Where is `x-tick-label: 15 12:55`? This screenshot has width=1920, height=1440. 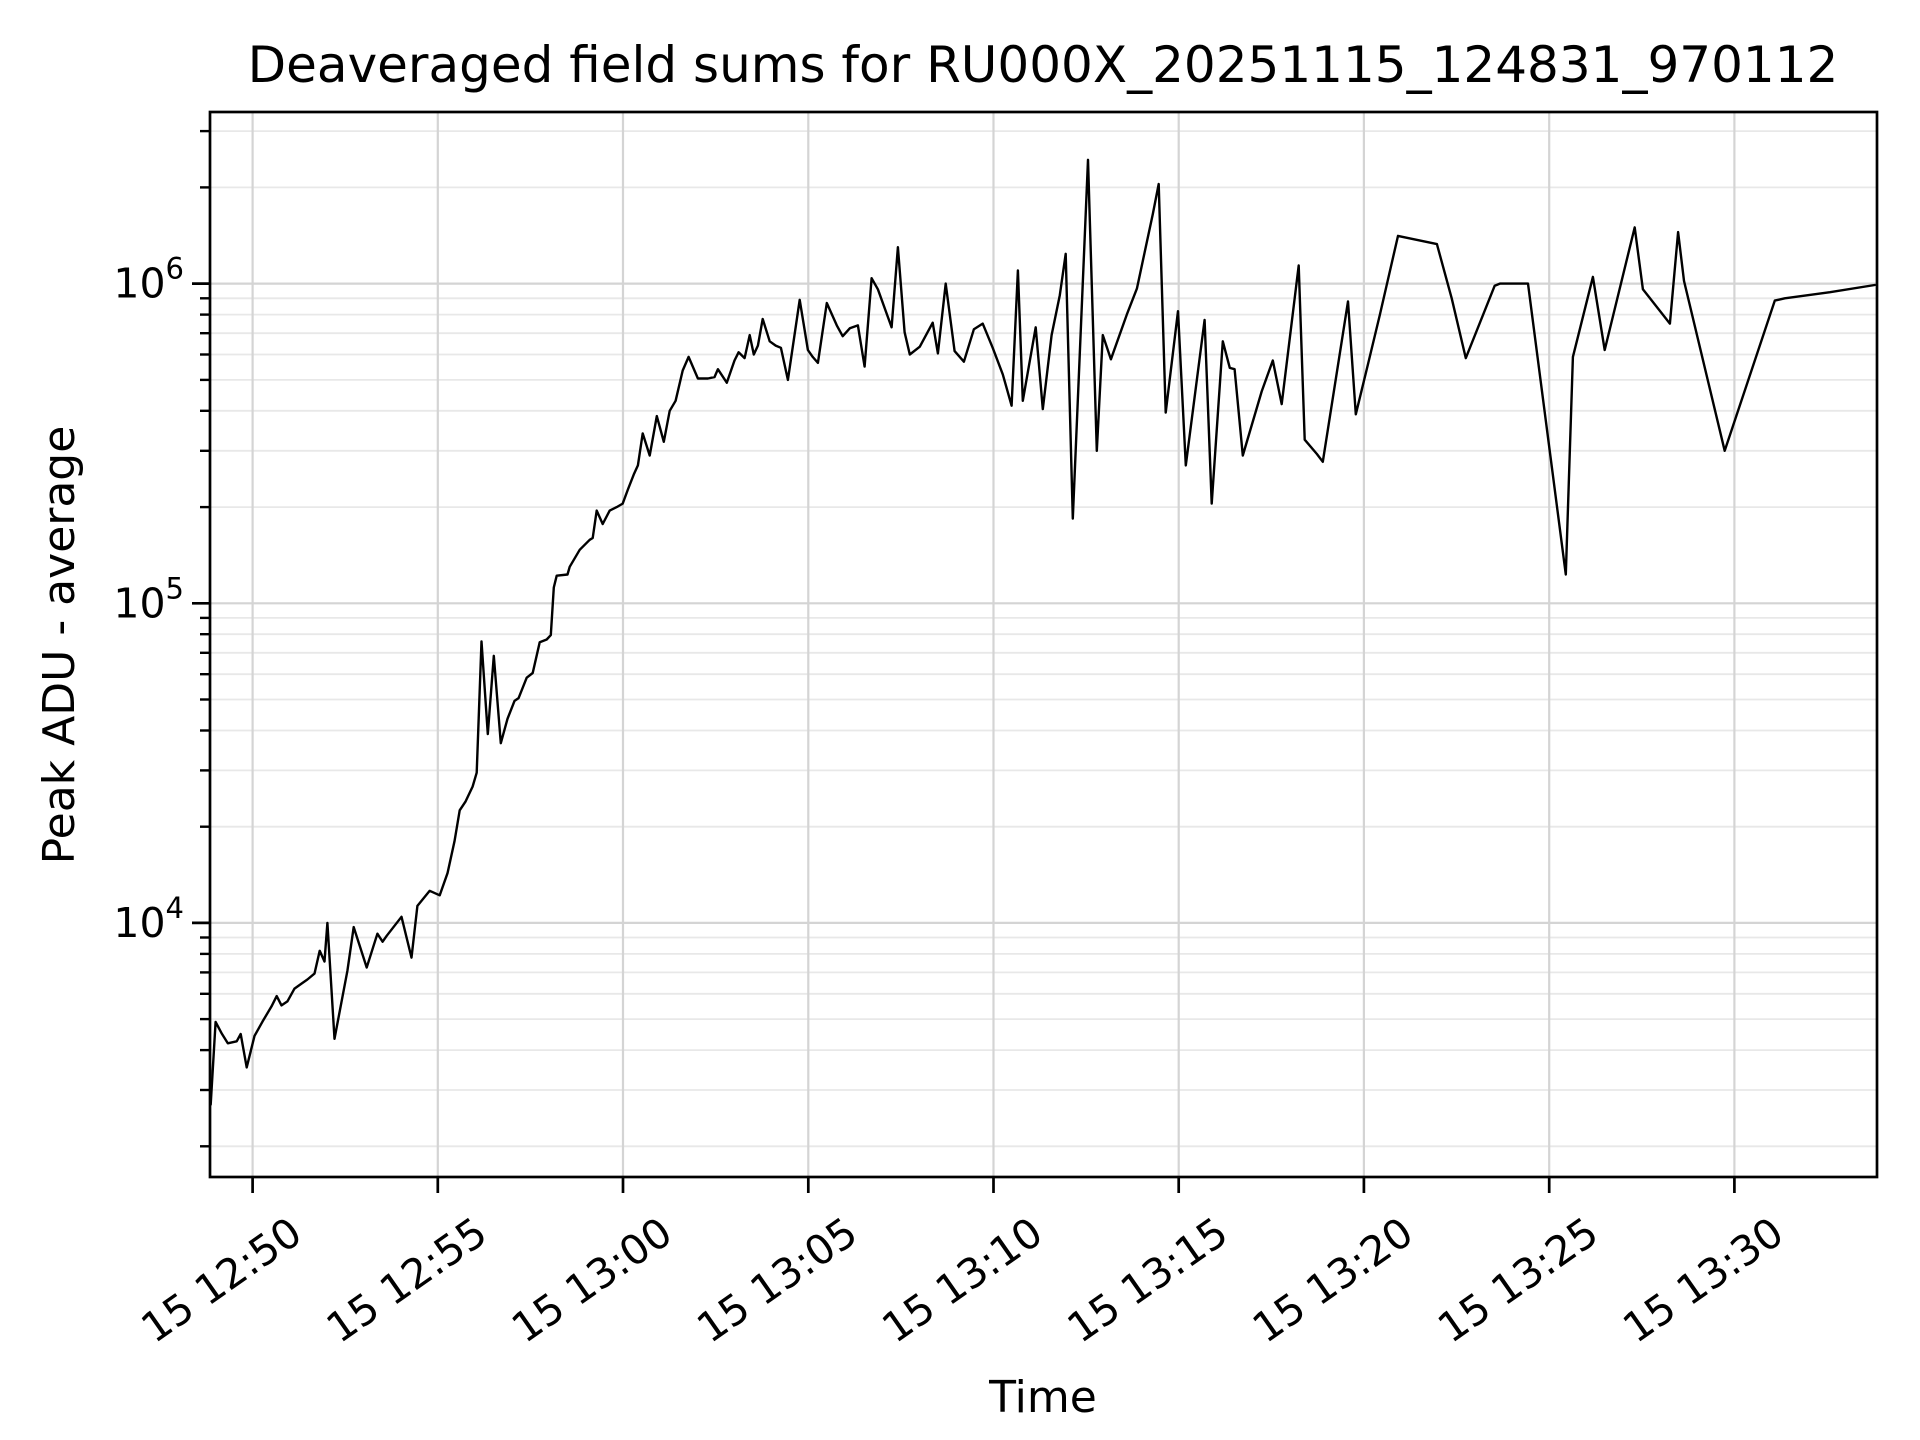 x-tick-label: 15 12:55 is located at coordinates (407, 1280).